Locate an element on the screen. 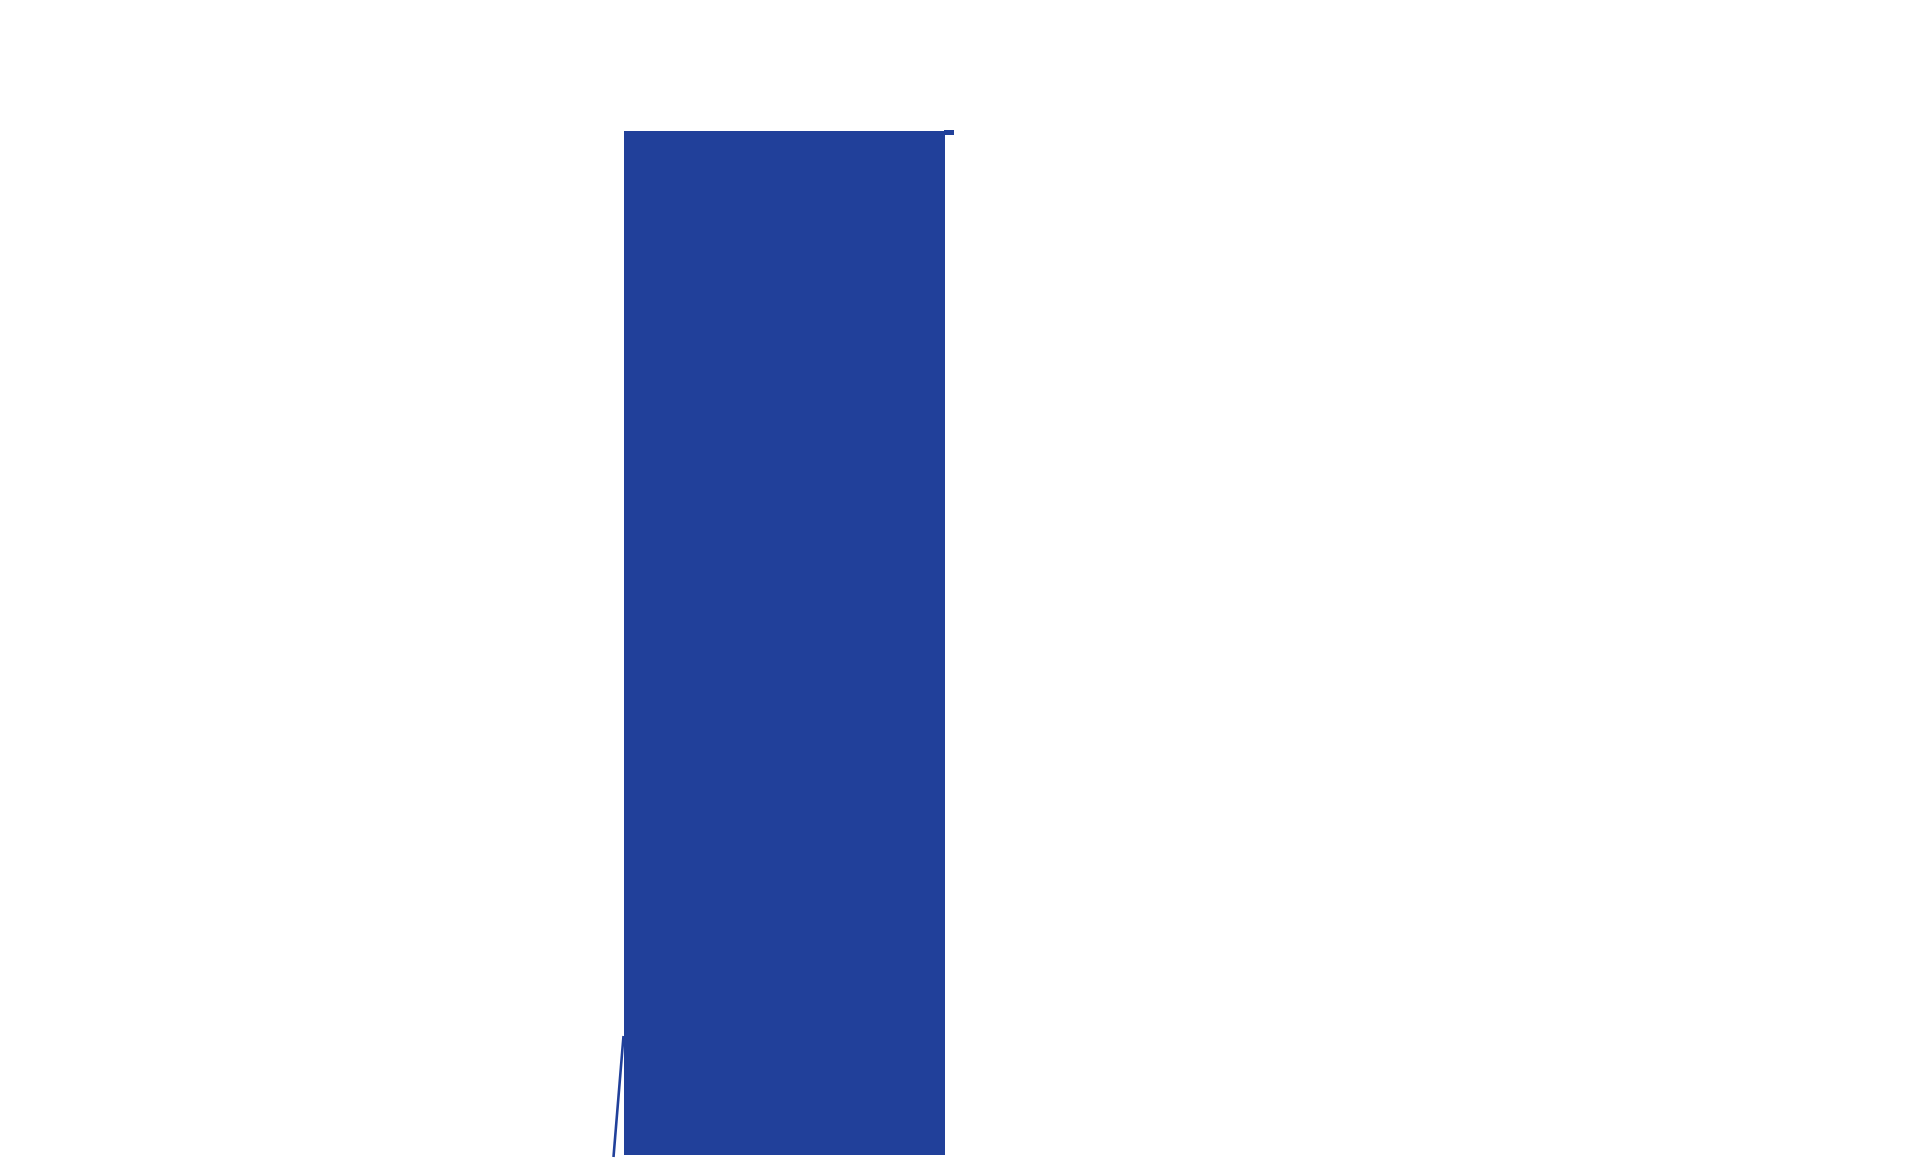 This screenshot has width=1925, height=1159. blue-rectangle-top-right-tab is located at coordinates (949, 132).